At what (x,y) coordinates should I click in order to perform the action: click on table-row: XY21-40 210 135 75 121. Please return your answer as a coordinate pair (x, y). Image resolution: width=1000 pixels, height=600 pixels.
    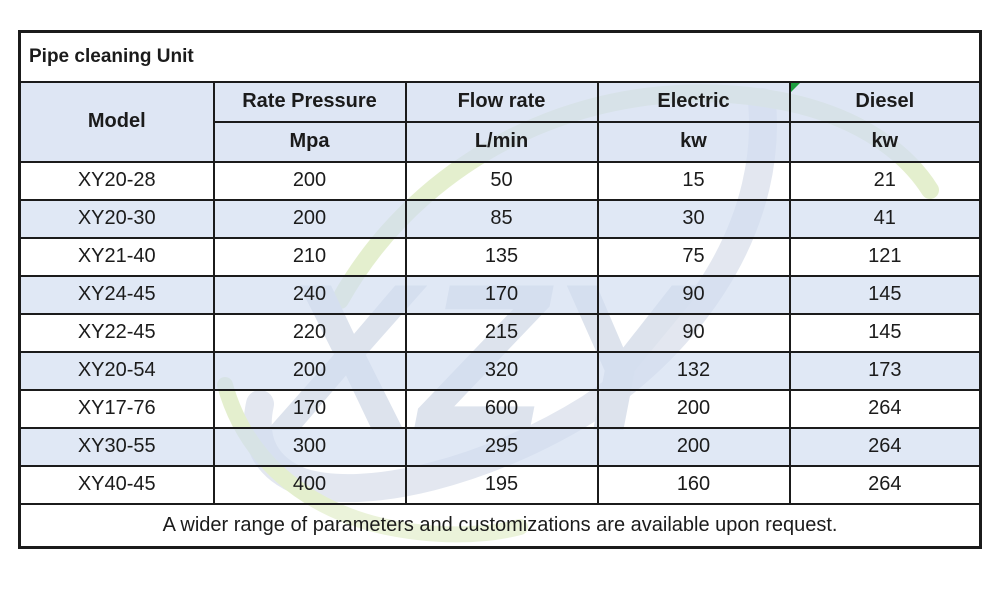
    Looking at the image, I should click on (500, 256).